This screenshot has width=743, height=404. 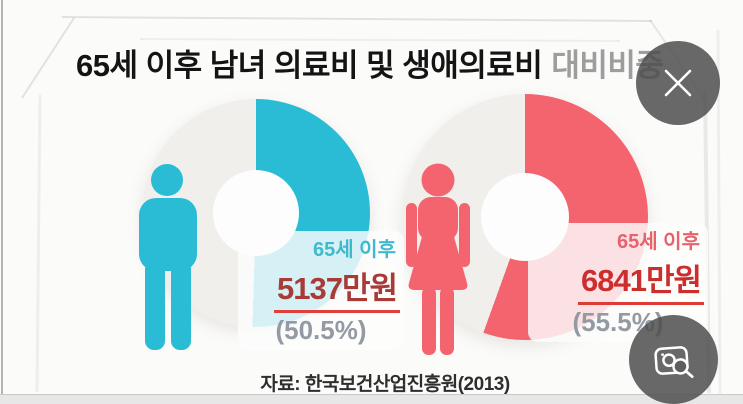 What do you see at coordinates (321, 330) in the screenshot?
I see `male-percent-value: (50.5%)` at bounding box center [321, 330].